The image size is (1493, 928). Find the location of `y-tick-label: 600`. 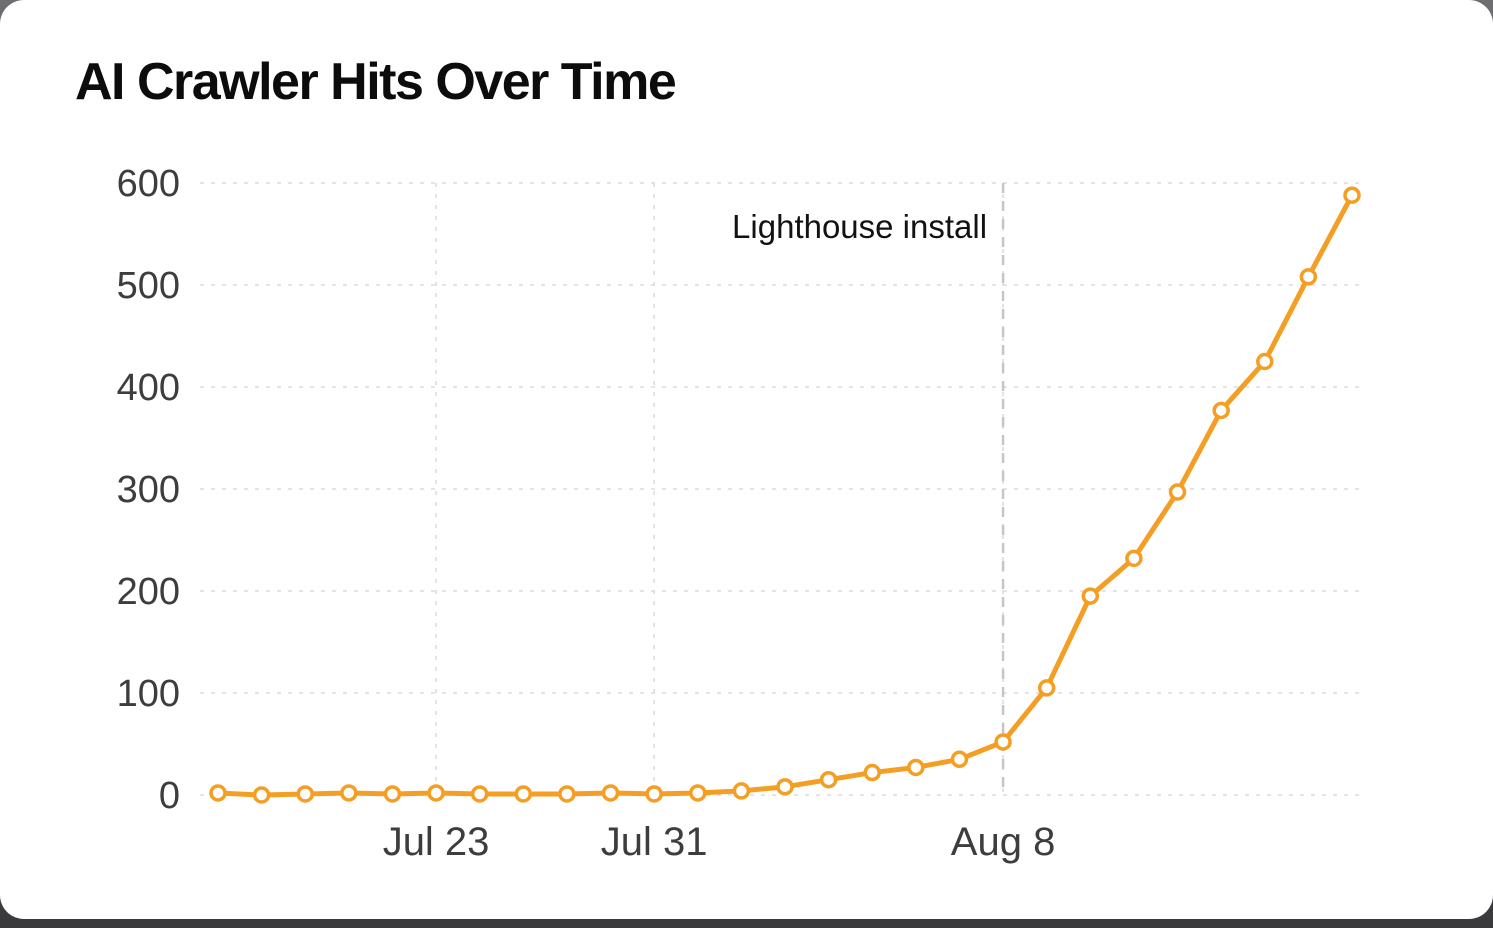

y-tick-label: 600 is located at coordinates (148, 184).